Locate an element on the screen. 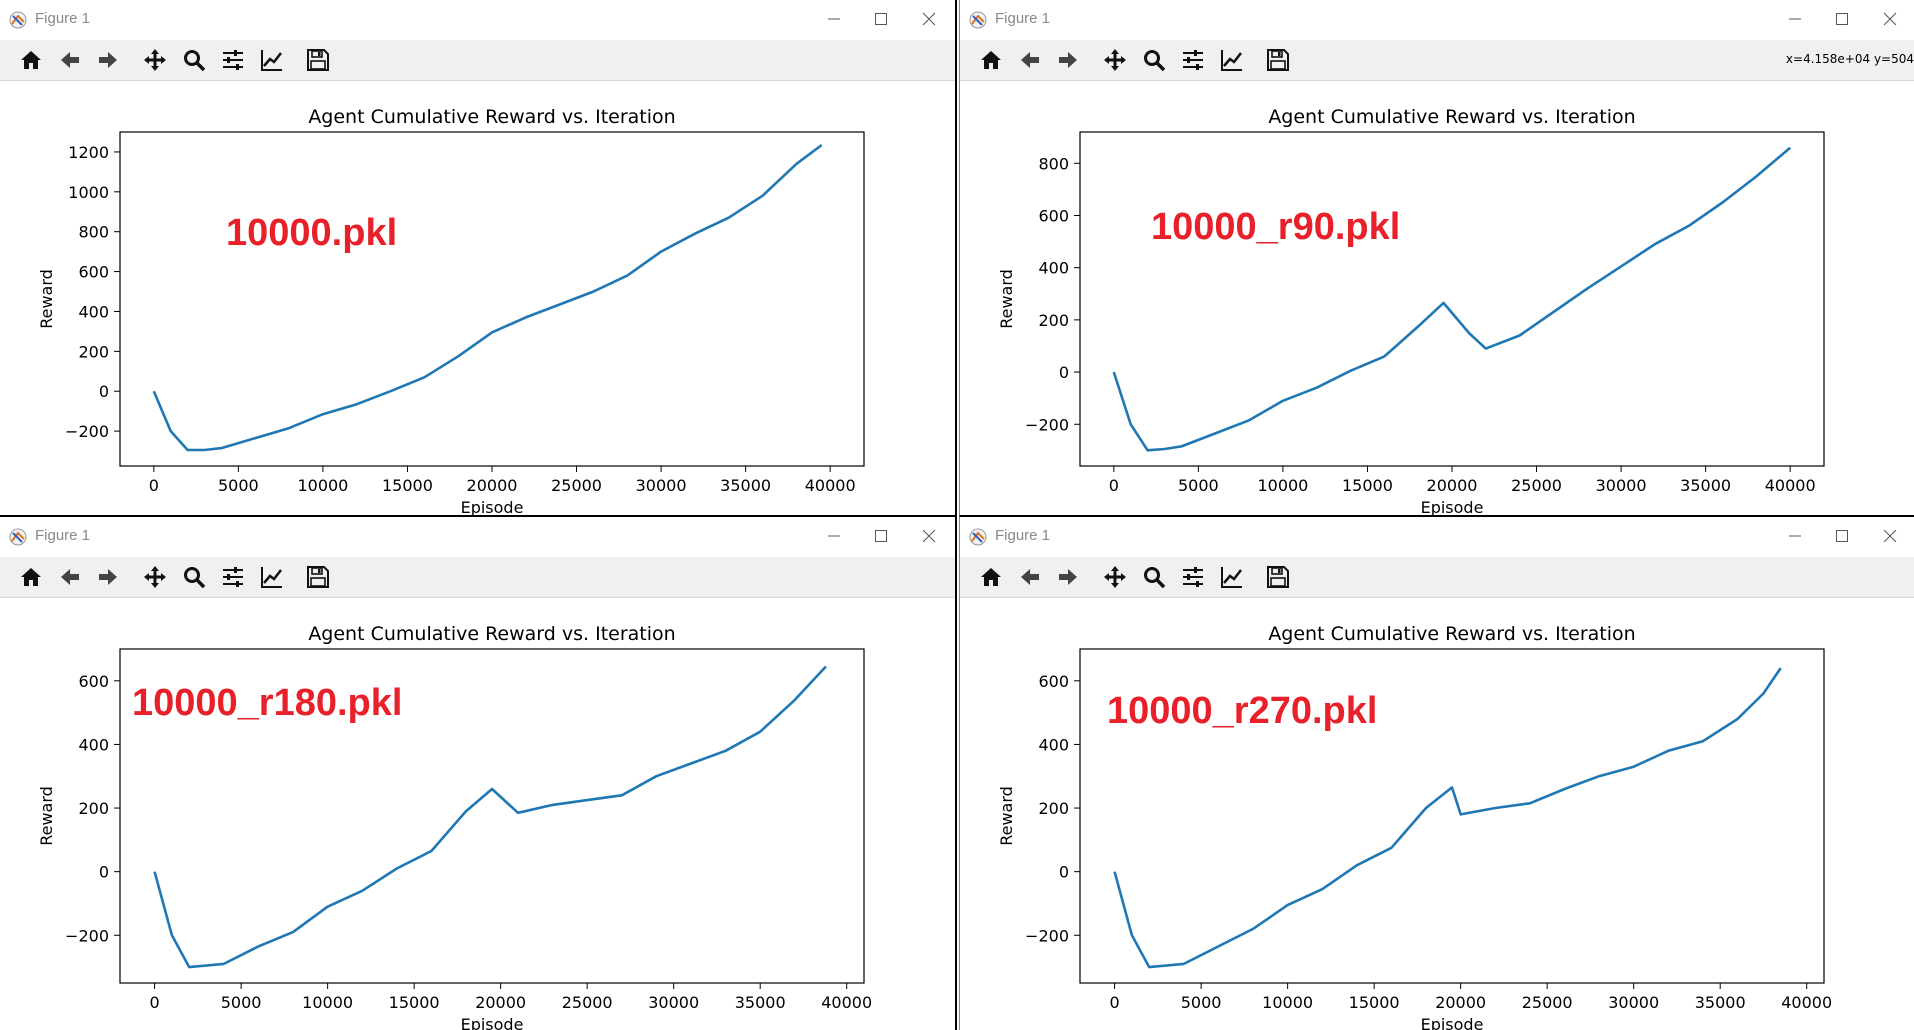 The height and width of the screenshot is (1030, 1914). reward-series-line is located at coordinates (487, 297).